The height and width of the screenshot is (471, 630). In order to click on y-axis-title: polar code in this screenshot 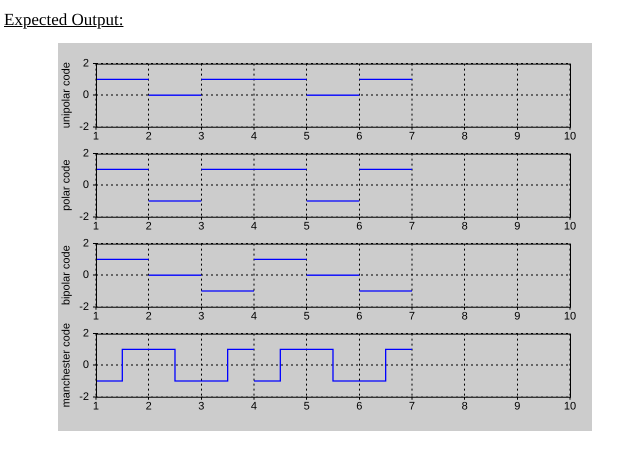, I will do `click(66, 185)`.